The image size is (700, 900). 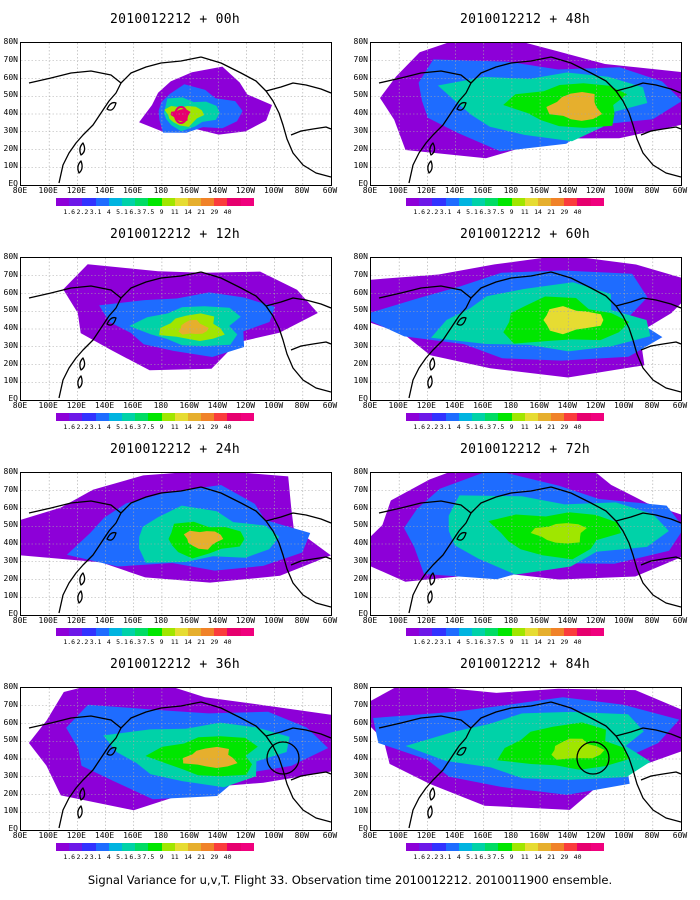 What do you see at coordinates (133, 835) in the screenshot?
I see `lon-label: 160E` at bounding box center [133, 835].